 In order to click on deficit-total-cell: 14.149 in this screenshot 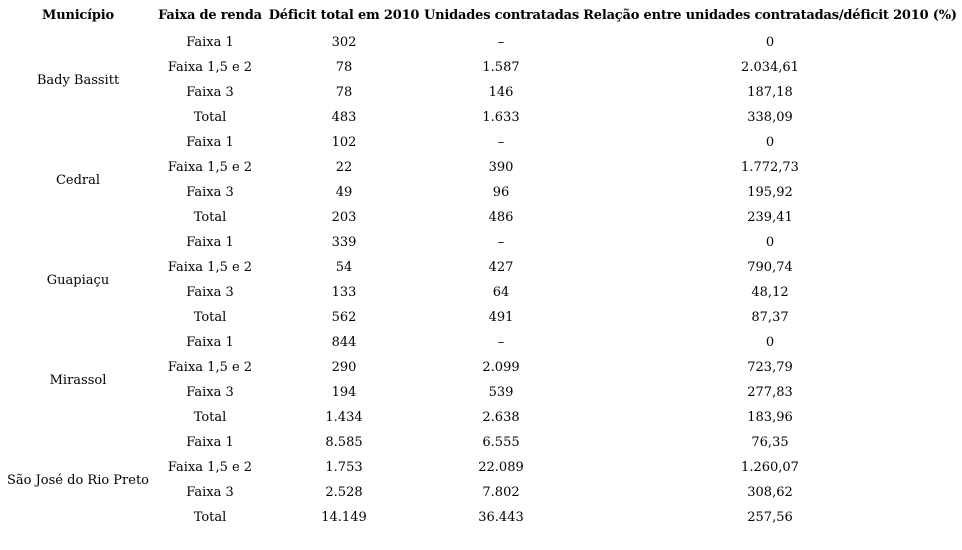, I will do `click(344, 517)`.